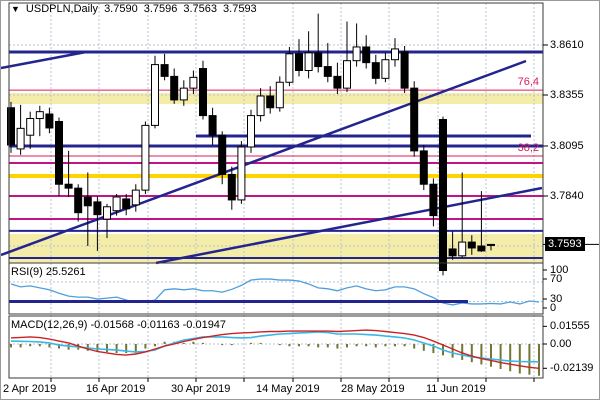 The image size is (600, 400). What do you see at coordinates (121, 9) in the screenshot?
I see `ohlc-open: 3.7590` at bounding box center [121, 9].